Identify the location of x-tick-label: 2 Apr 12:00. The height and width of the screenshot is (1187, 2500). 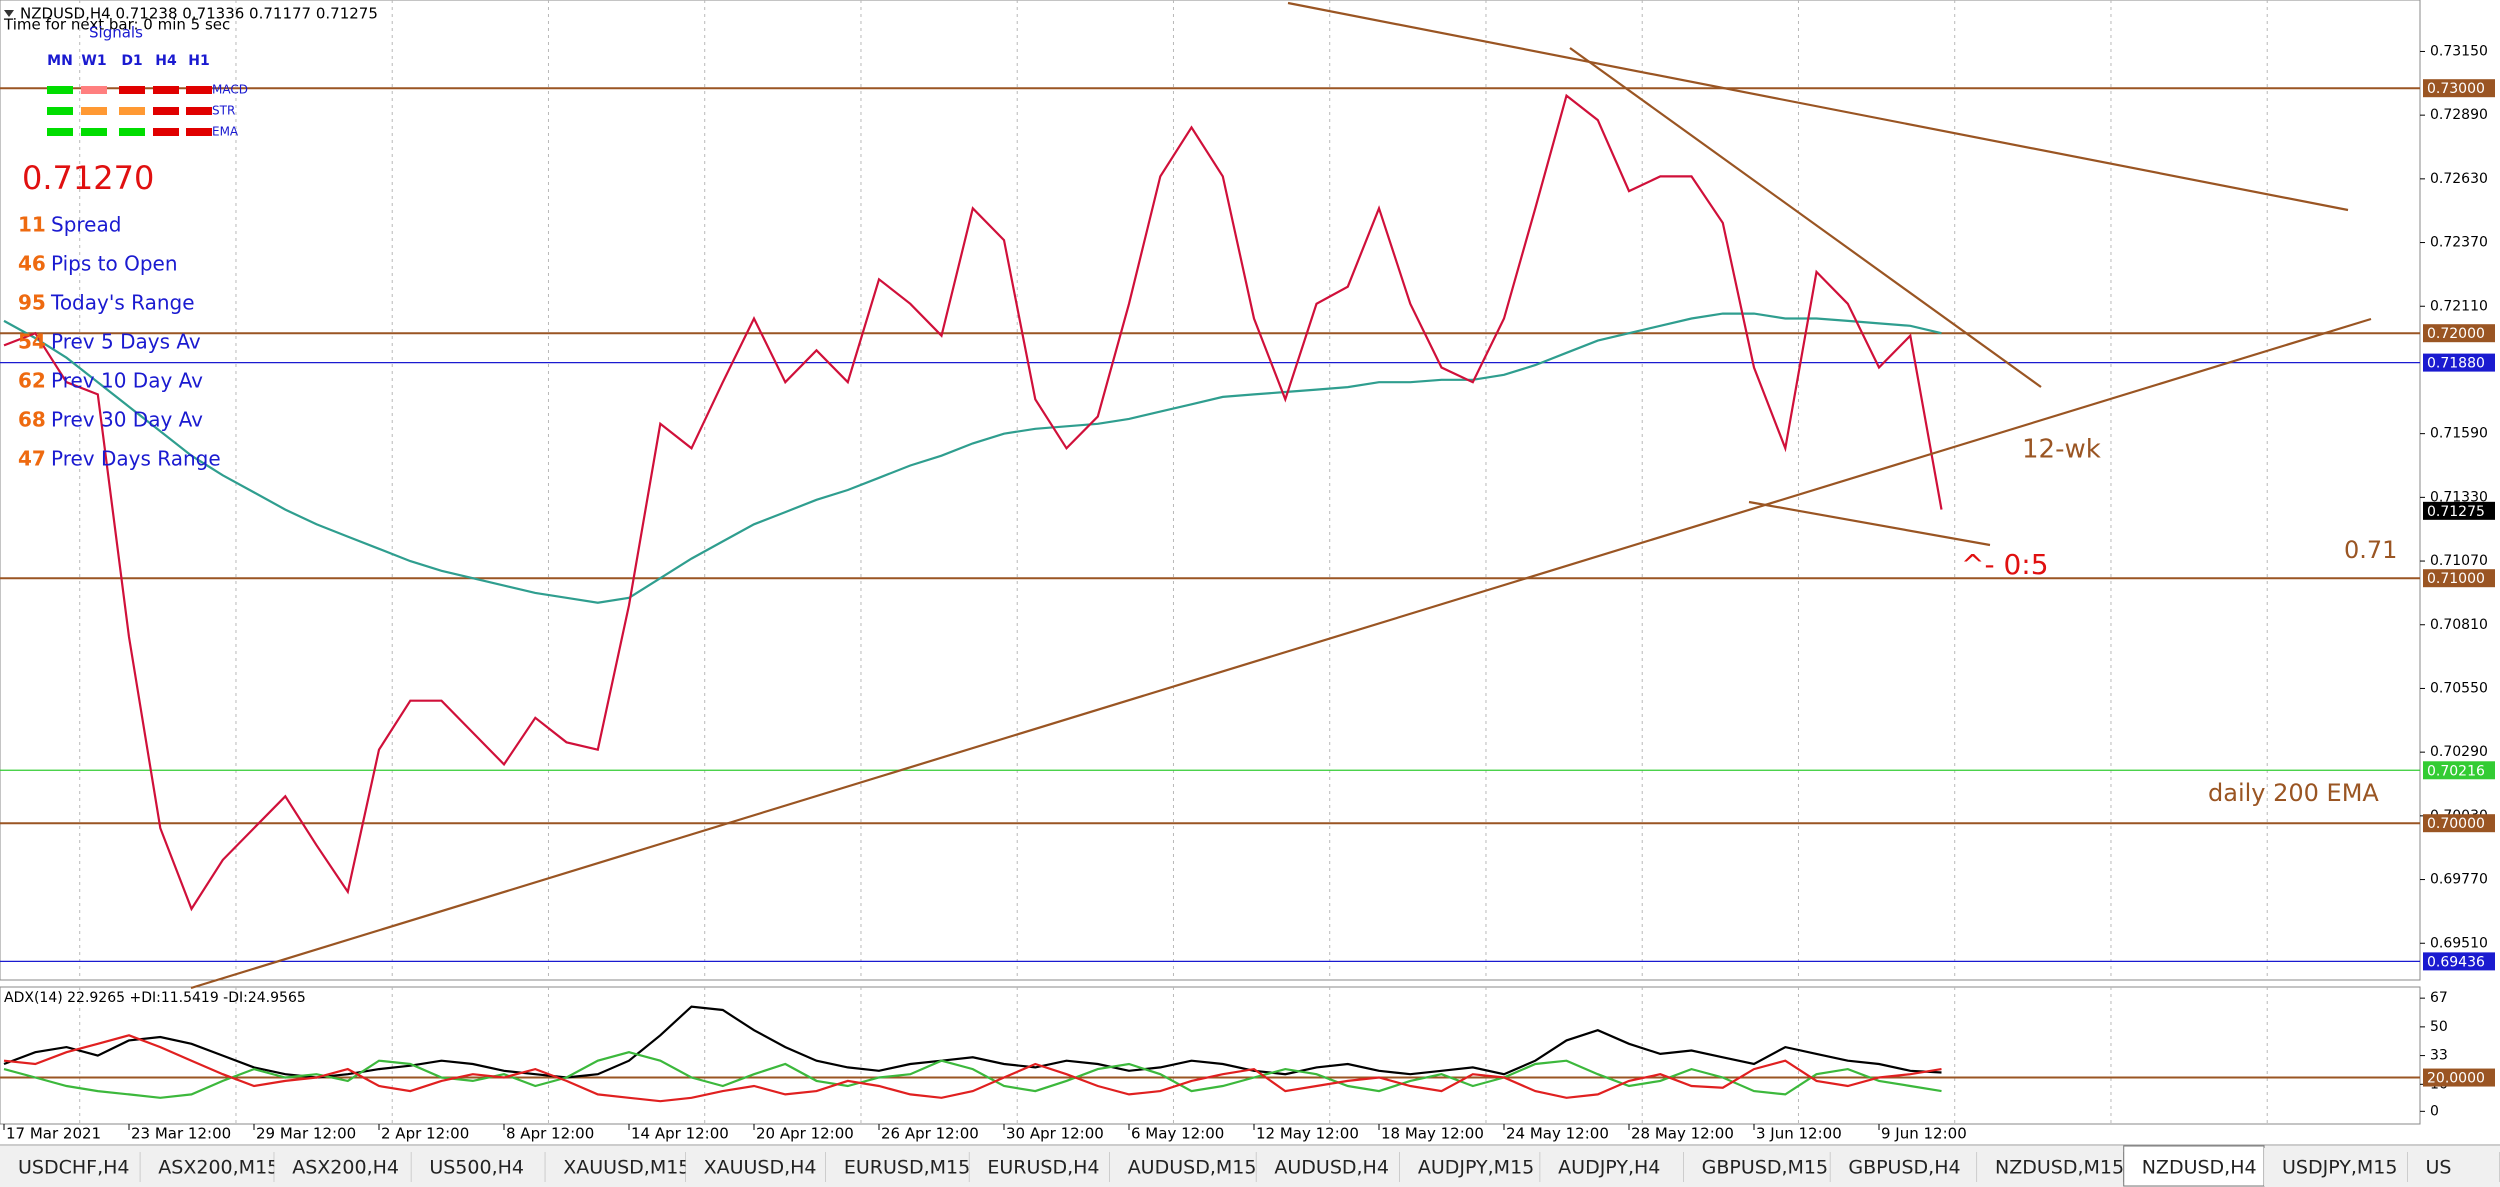
(425, 1134).